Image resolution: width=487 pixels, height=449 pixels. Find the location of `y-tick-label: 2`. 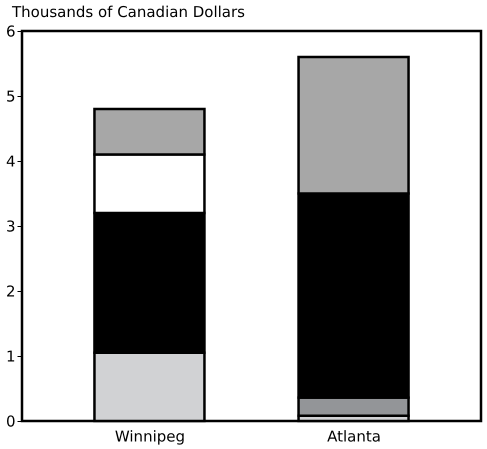

y-tick-label: 2 is located at coordinates (11, 291).